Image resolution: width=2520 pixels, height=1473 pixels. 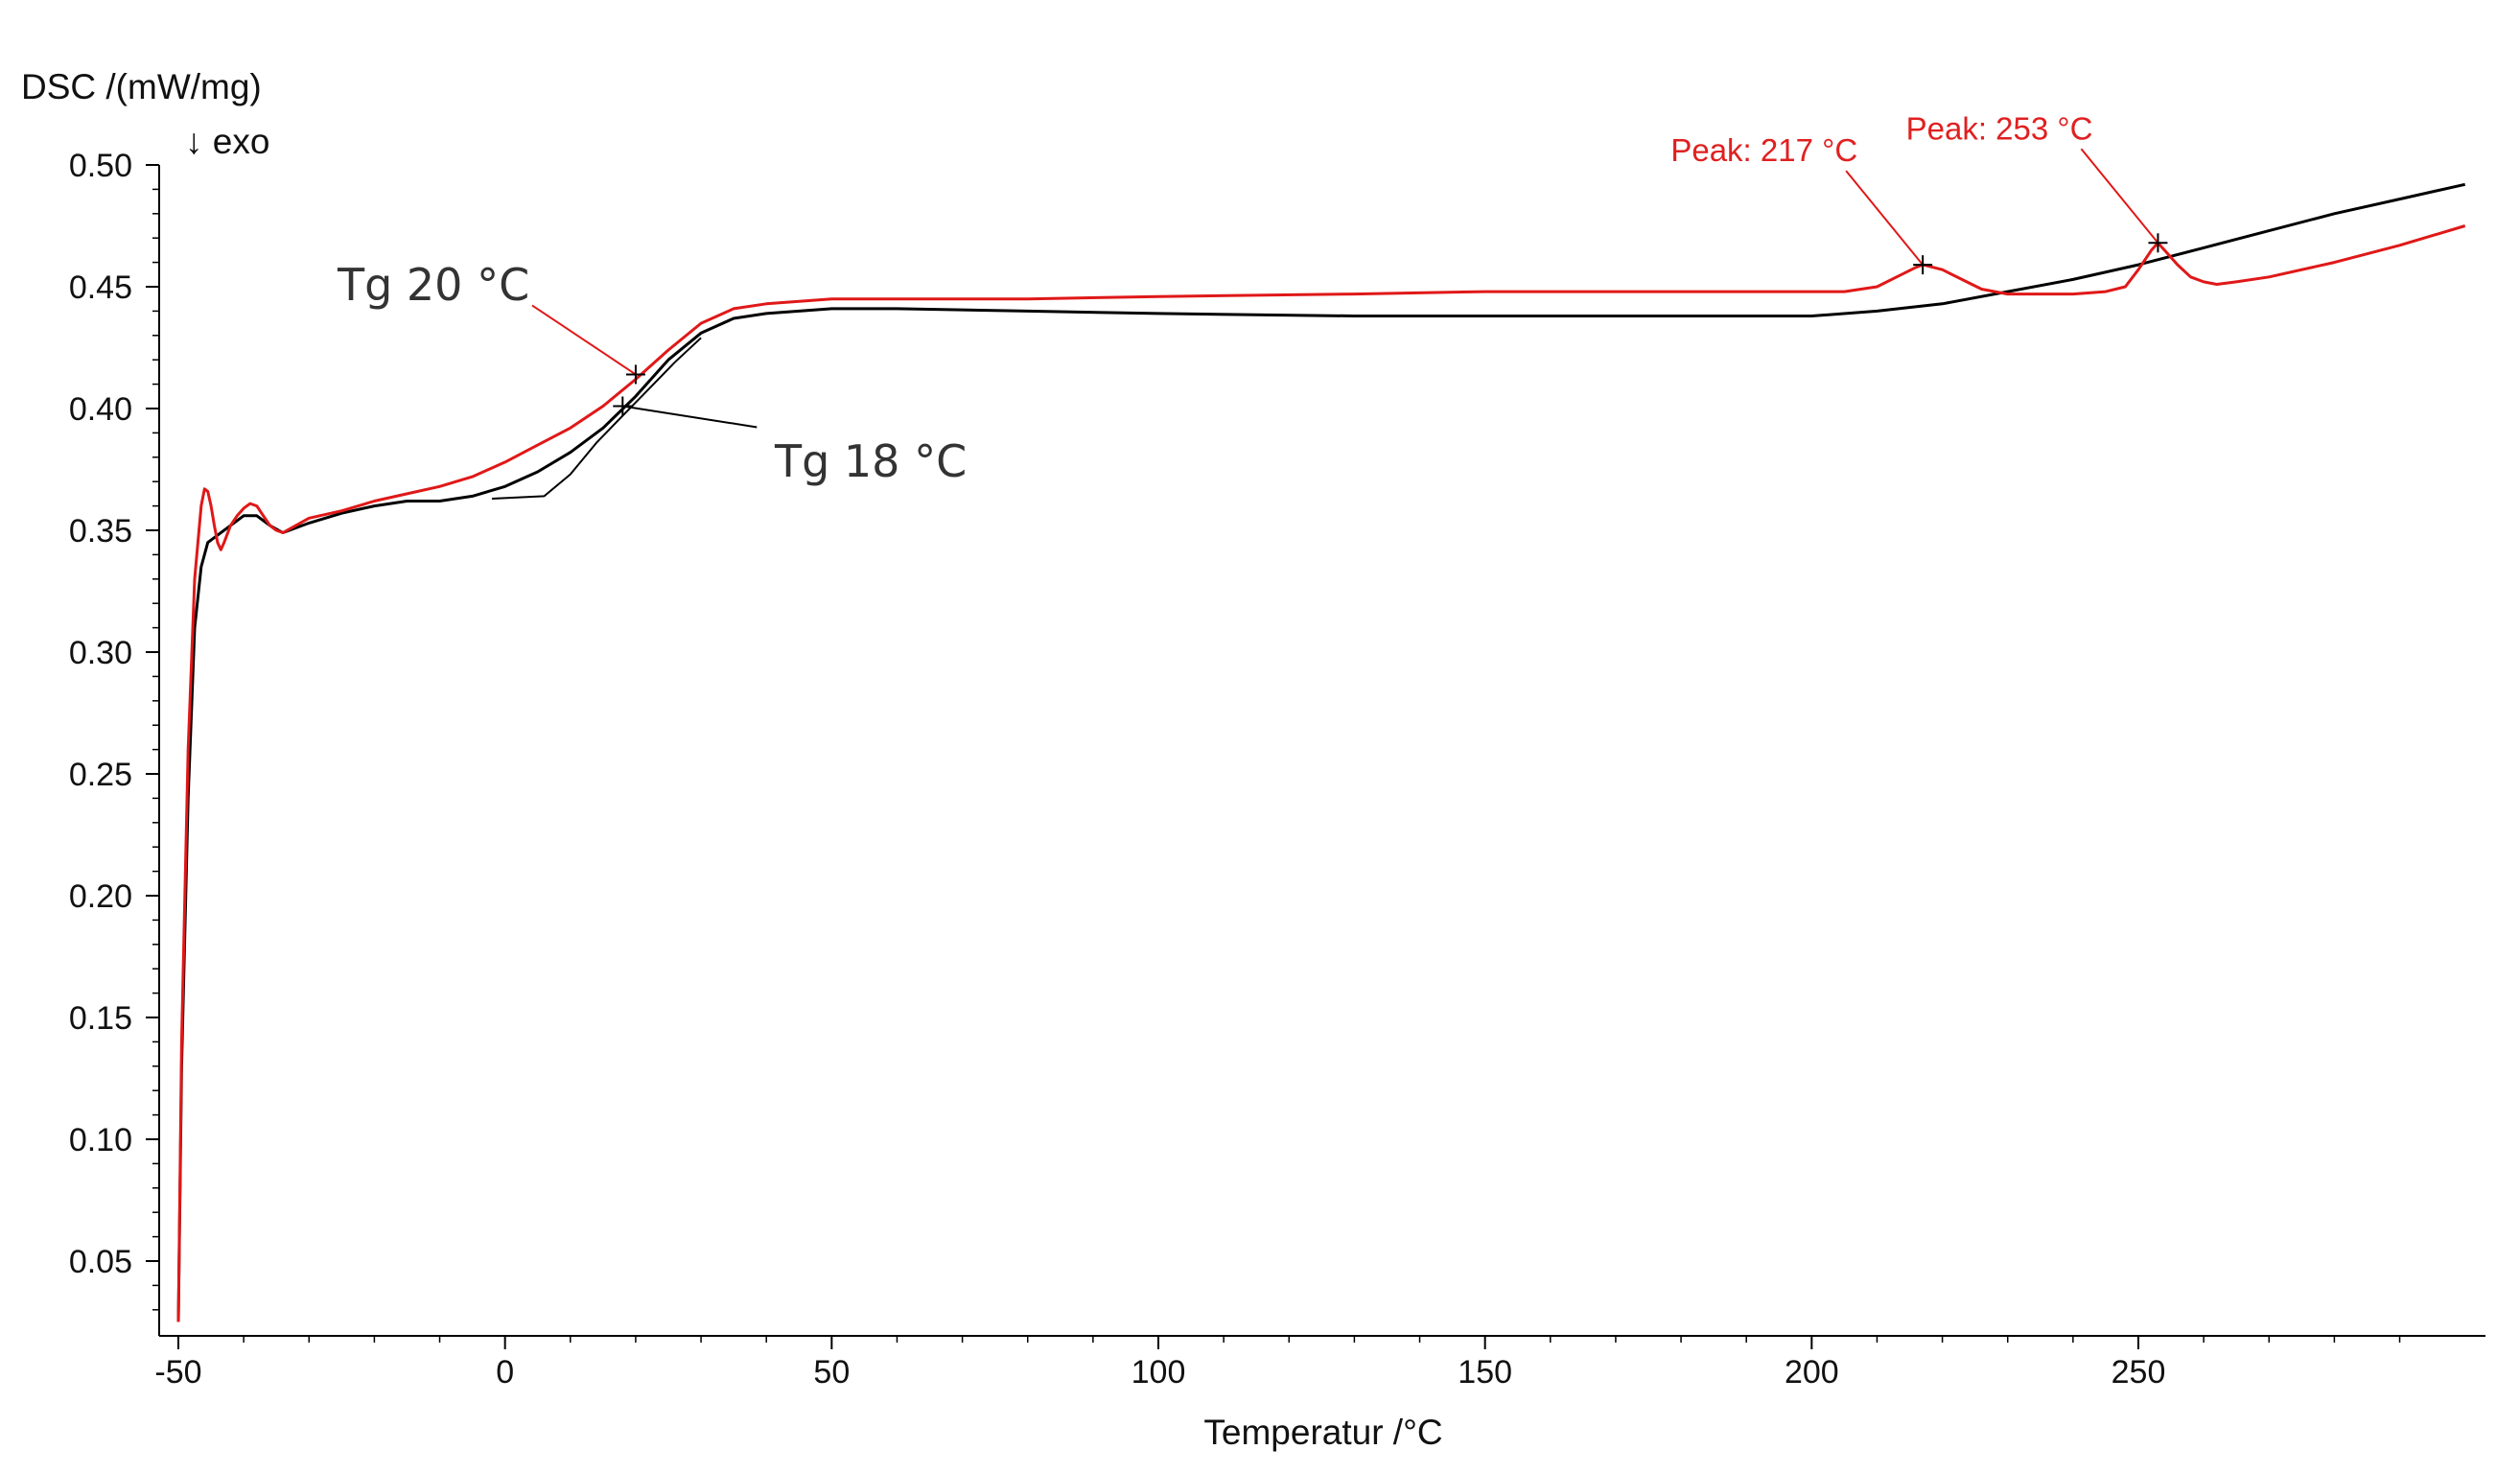 What do you see at coordinates (100, 1140) in the screenshot?
I see `y-tick-label: 0.10` at bounding box center [100, 1140].